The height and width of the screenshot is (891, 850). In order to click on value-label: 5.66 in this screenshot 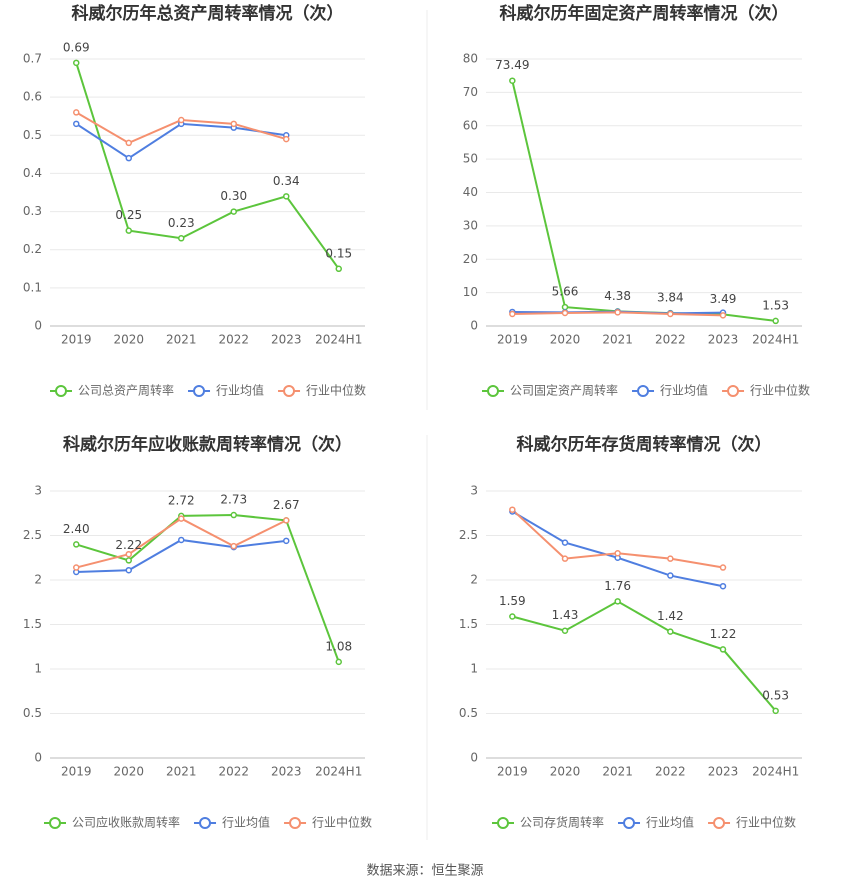, I will do `click(565, 292)`.